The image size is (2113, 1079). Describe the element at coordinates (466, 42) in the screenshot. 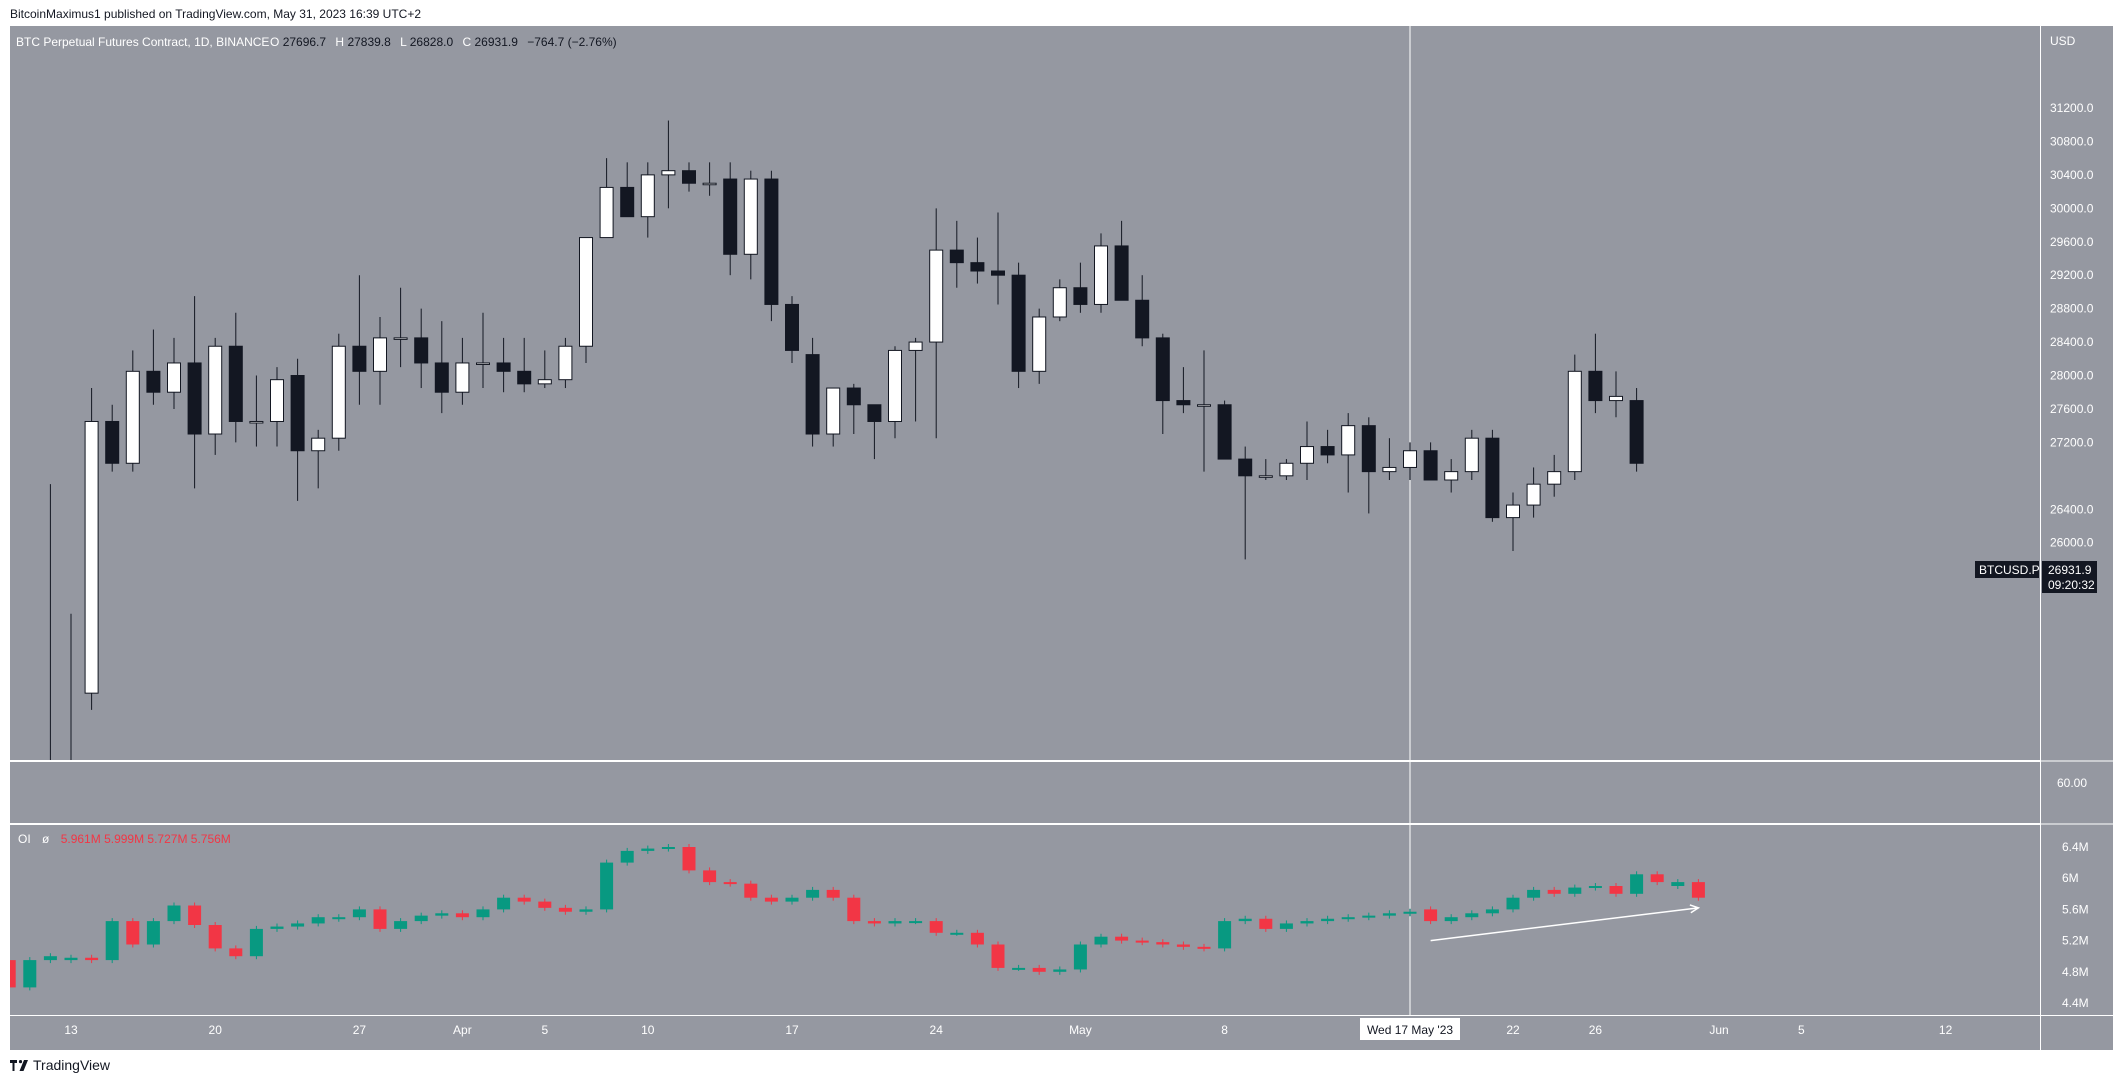

I see `legend-c-label: C` at that location.